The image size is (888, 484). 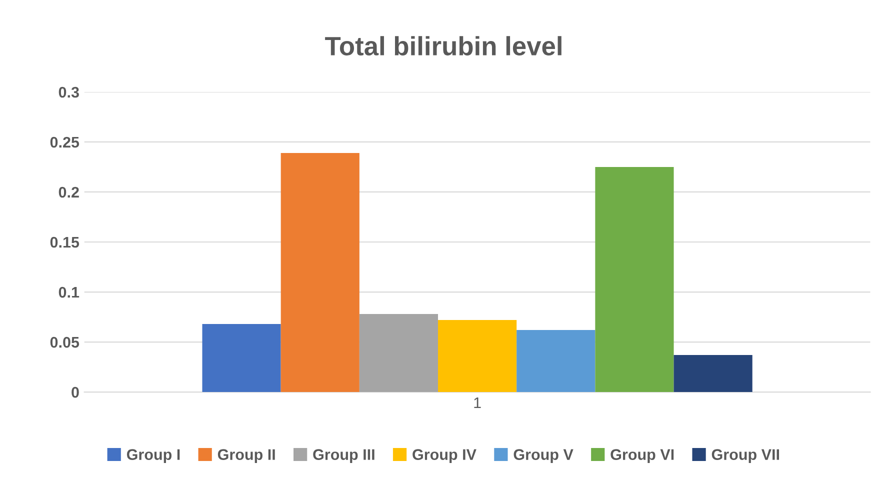 What do you see at coordinates (745, 456) in the screenshot?
I see `legend-label: Group VII` at bounding box center [745, 456].